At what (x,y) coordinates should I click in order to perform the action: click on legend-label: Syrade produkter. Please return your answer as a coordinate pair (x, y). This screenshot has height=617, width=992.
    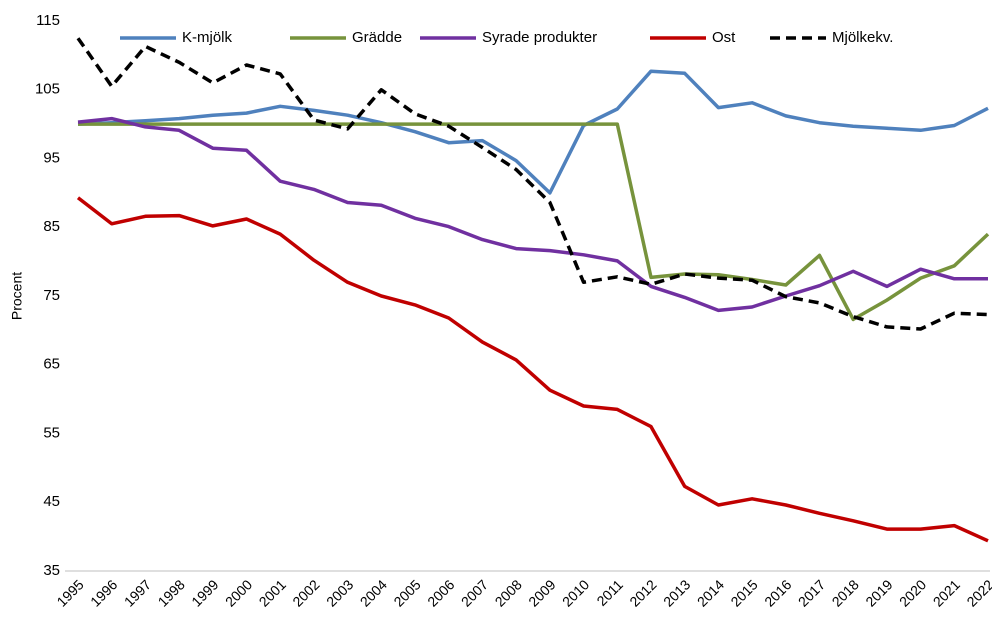
    Looking at the image, I should click on (539, 37).